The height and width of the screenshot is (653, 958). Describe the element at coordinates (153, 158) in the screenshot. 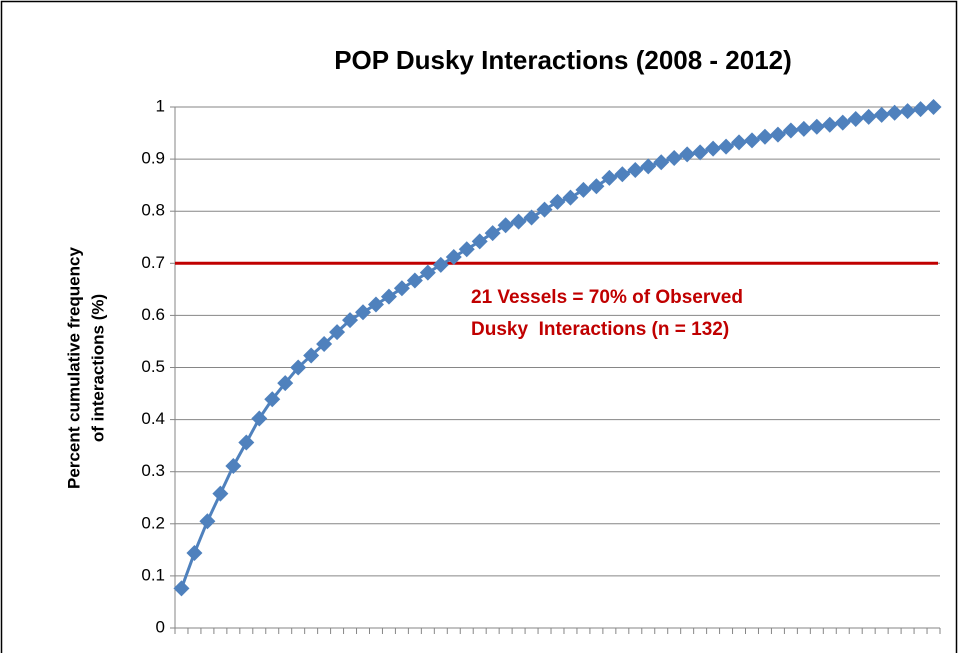

I see `y-tick-label: 0.9` at that location.